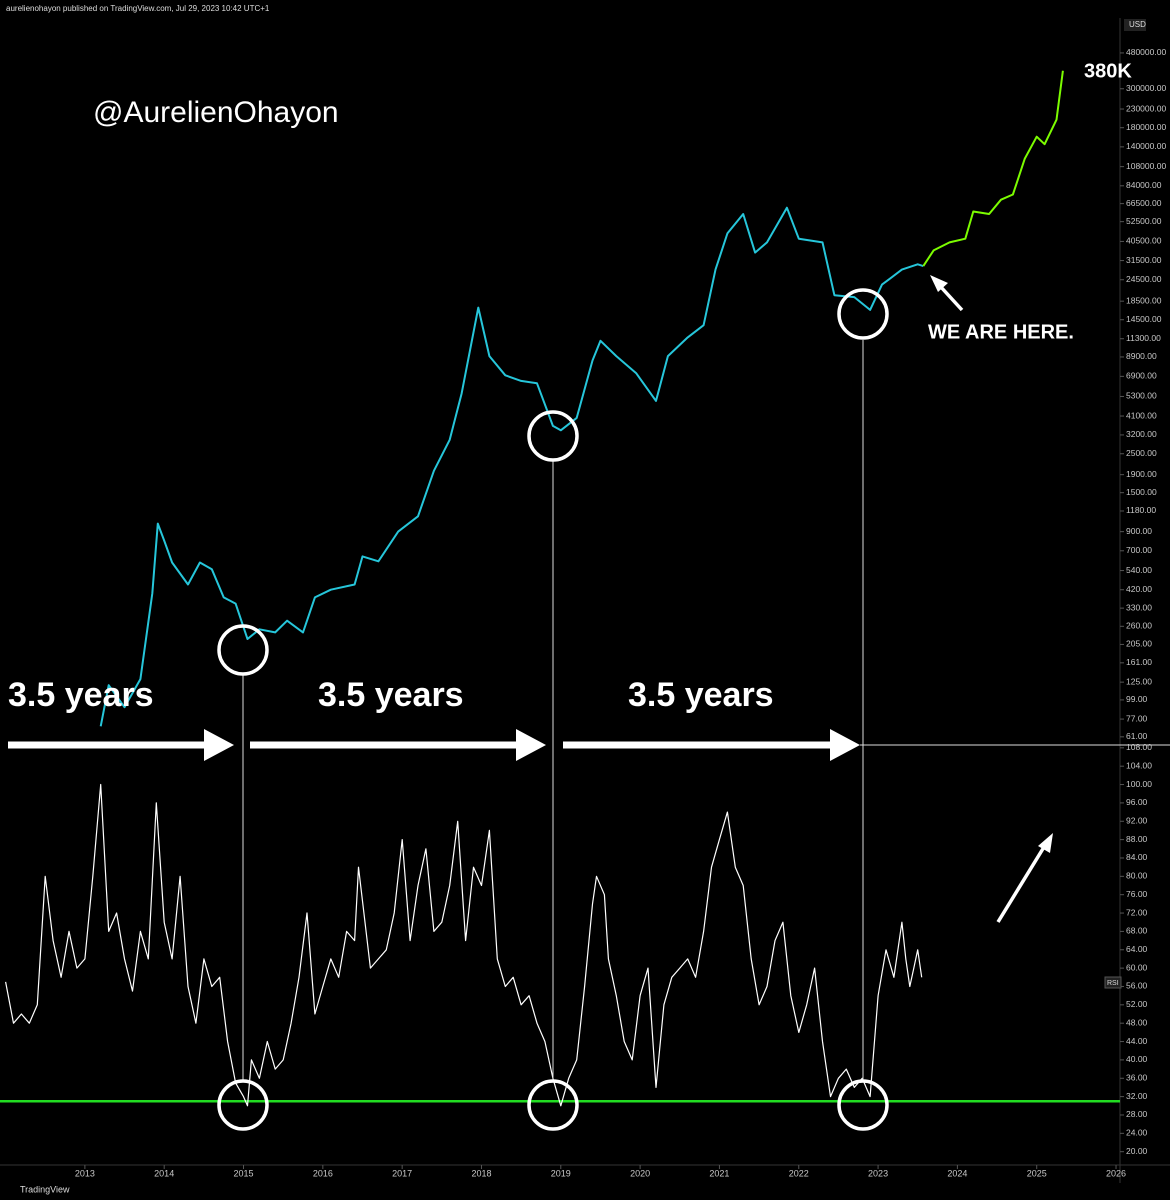 This screenshot has height=1200, width=1170. I want to click on y-tick-label: 14500.00, so click(1144, 319).